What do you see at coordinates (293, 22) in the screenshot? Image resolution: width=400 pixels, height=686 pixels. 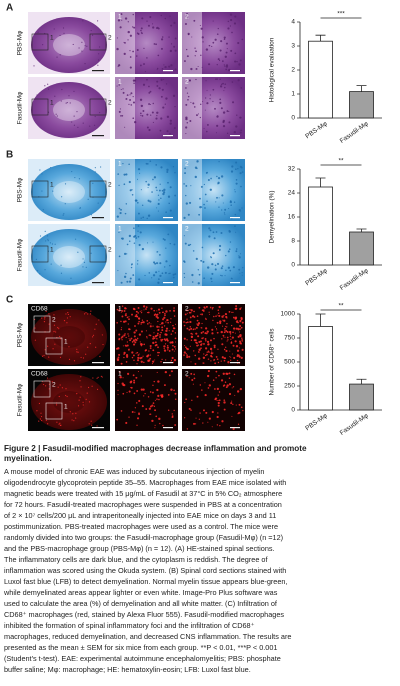 I see `y-tick-label: 4` at bounding box center [293, 22].